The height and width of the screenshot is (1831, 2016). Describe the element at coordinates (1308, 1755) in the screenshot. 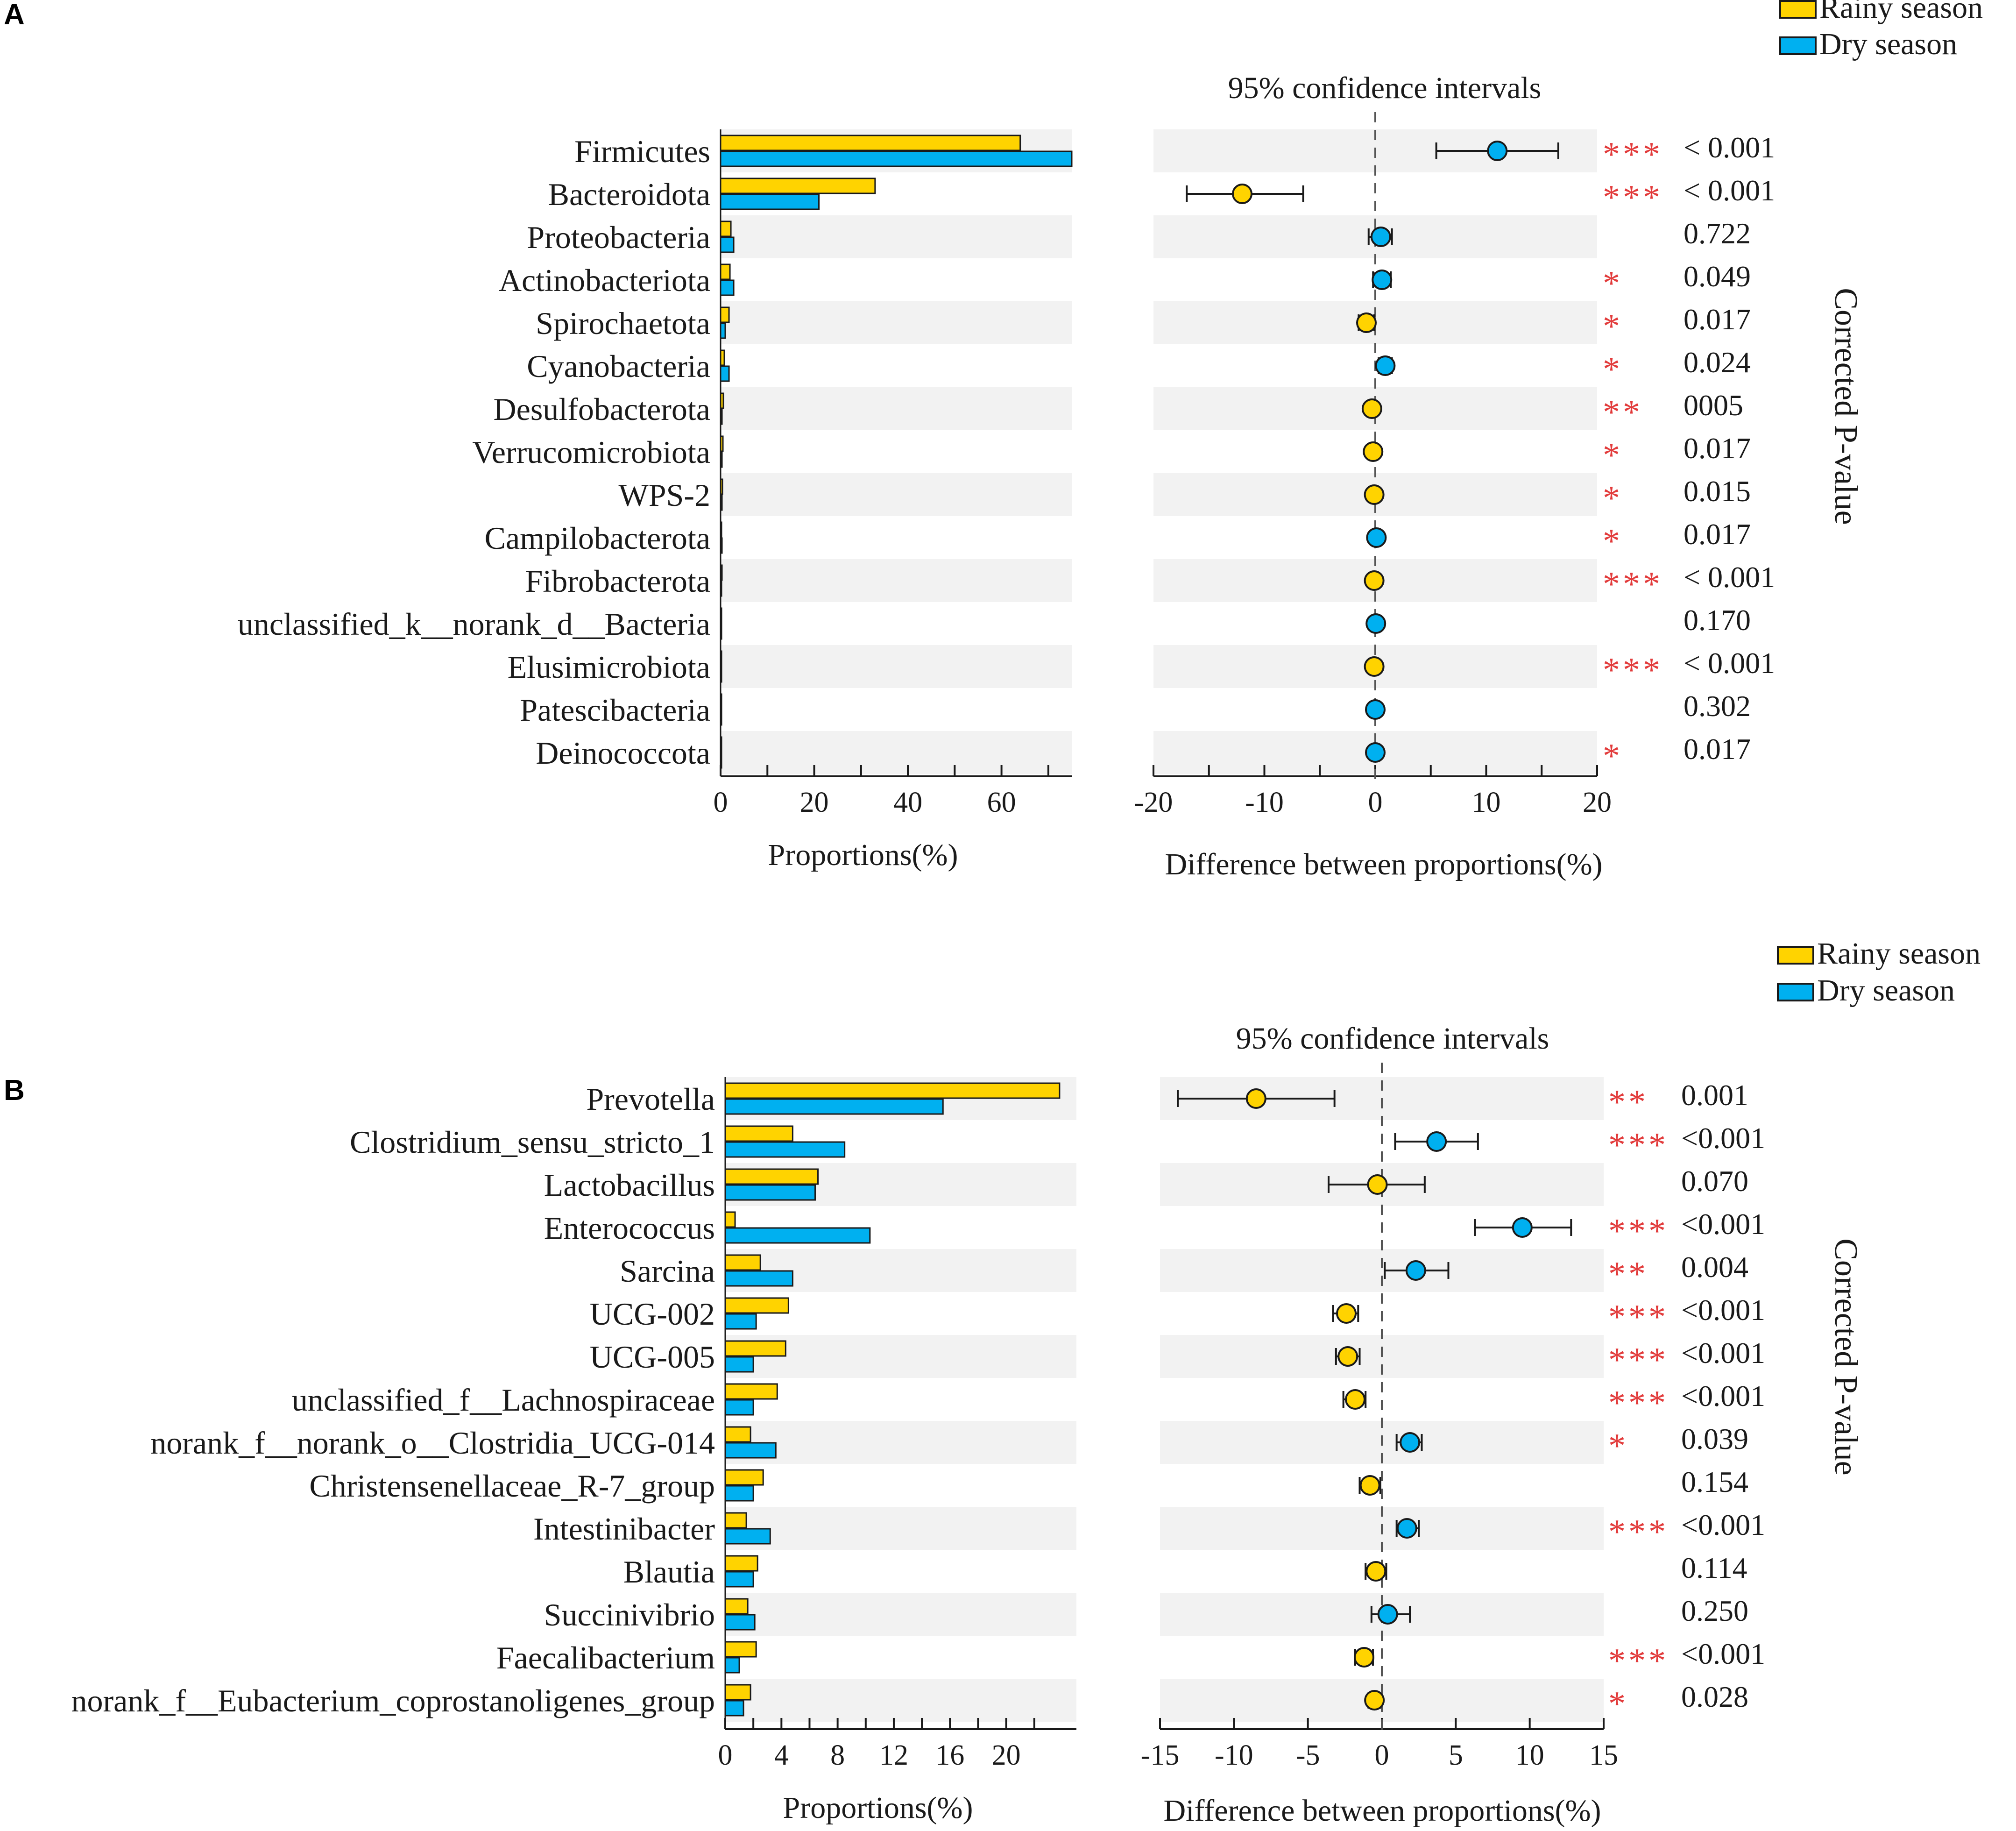

I see `right-x-tick-label: -5` at that location.